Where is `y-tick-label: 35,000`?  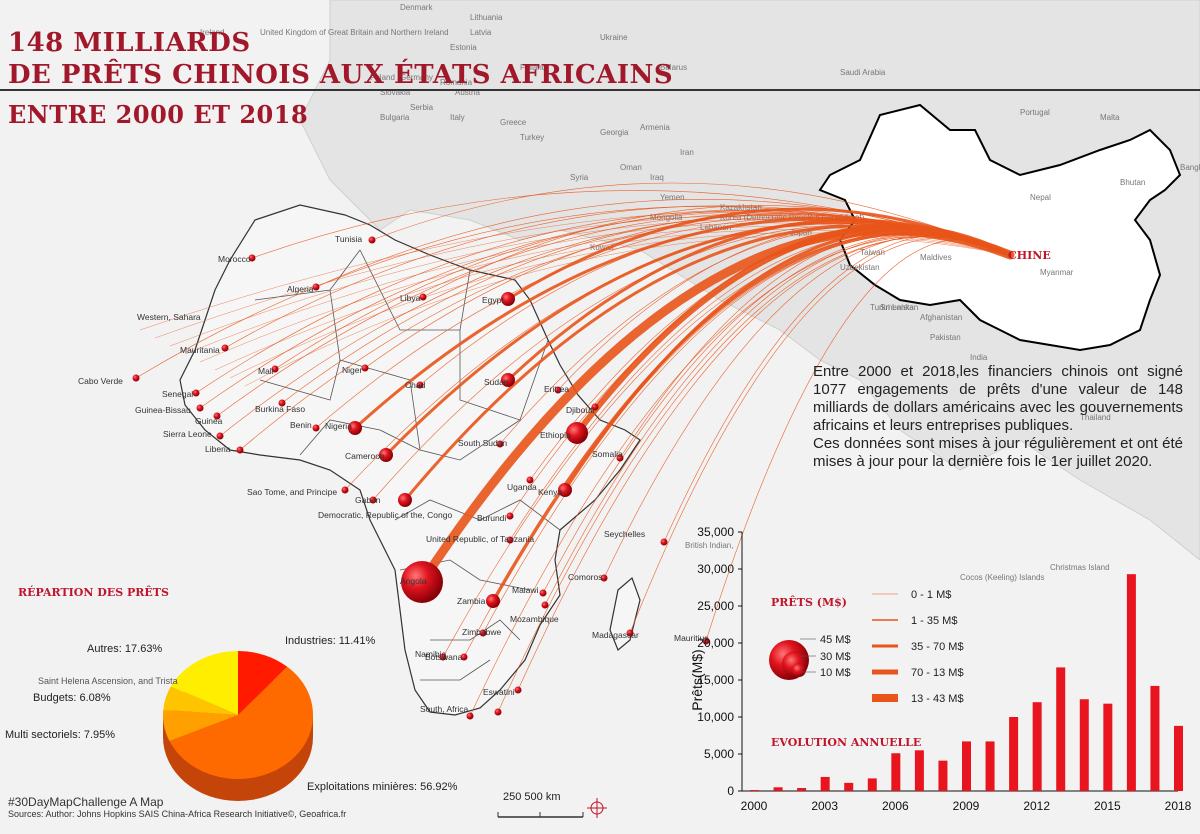 y-tick-label: 35,000 is located at coordinates (715, 532).